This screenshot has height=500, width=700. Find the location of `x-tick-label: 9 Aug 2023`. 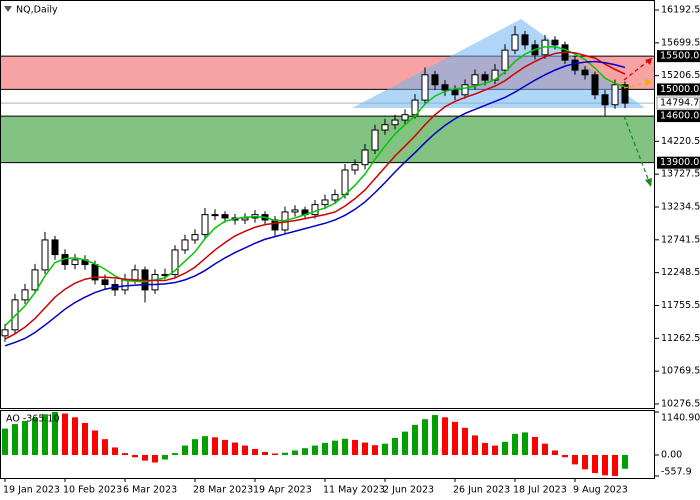

x-tick-label: 9 Aug 2023 is located at coordinates (600, 490).